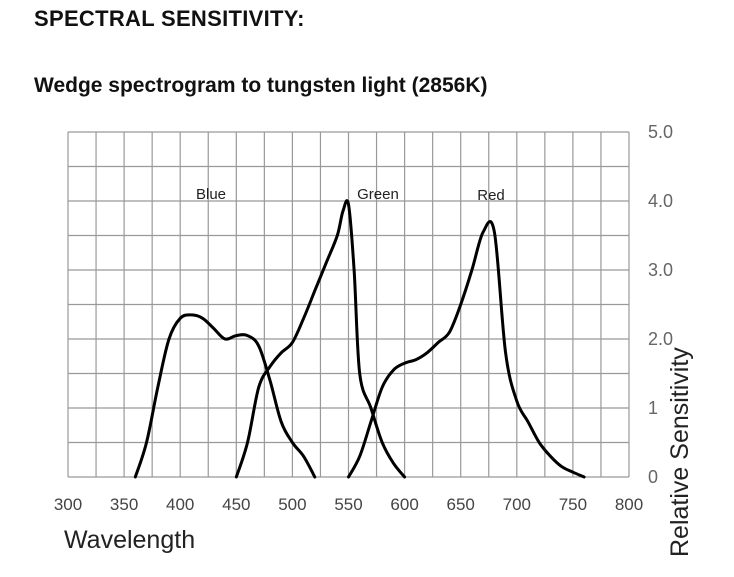 The width and height of the screenshot is (734, 577). I want to click on x-tick-label: 600, so click(404, 504).